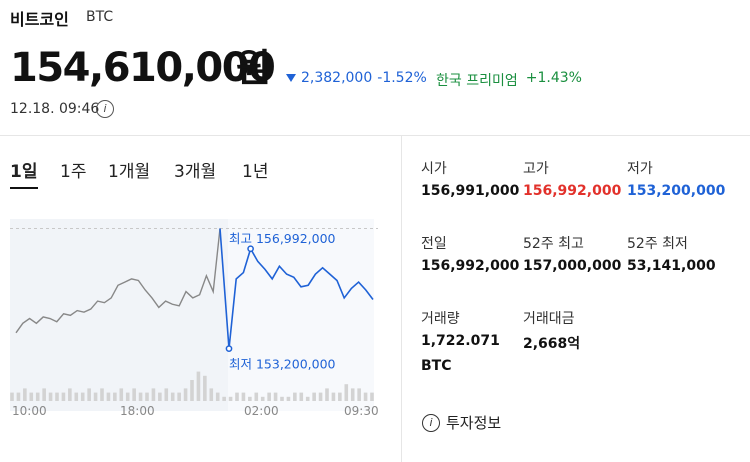  What do you see at coordinates (129, 172) in the screenshot?
I see `tab-1-month: 1개월` at bounding box center [129, 172].